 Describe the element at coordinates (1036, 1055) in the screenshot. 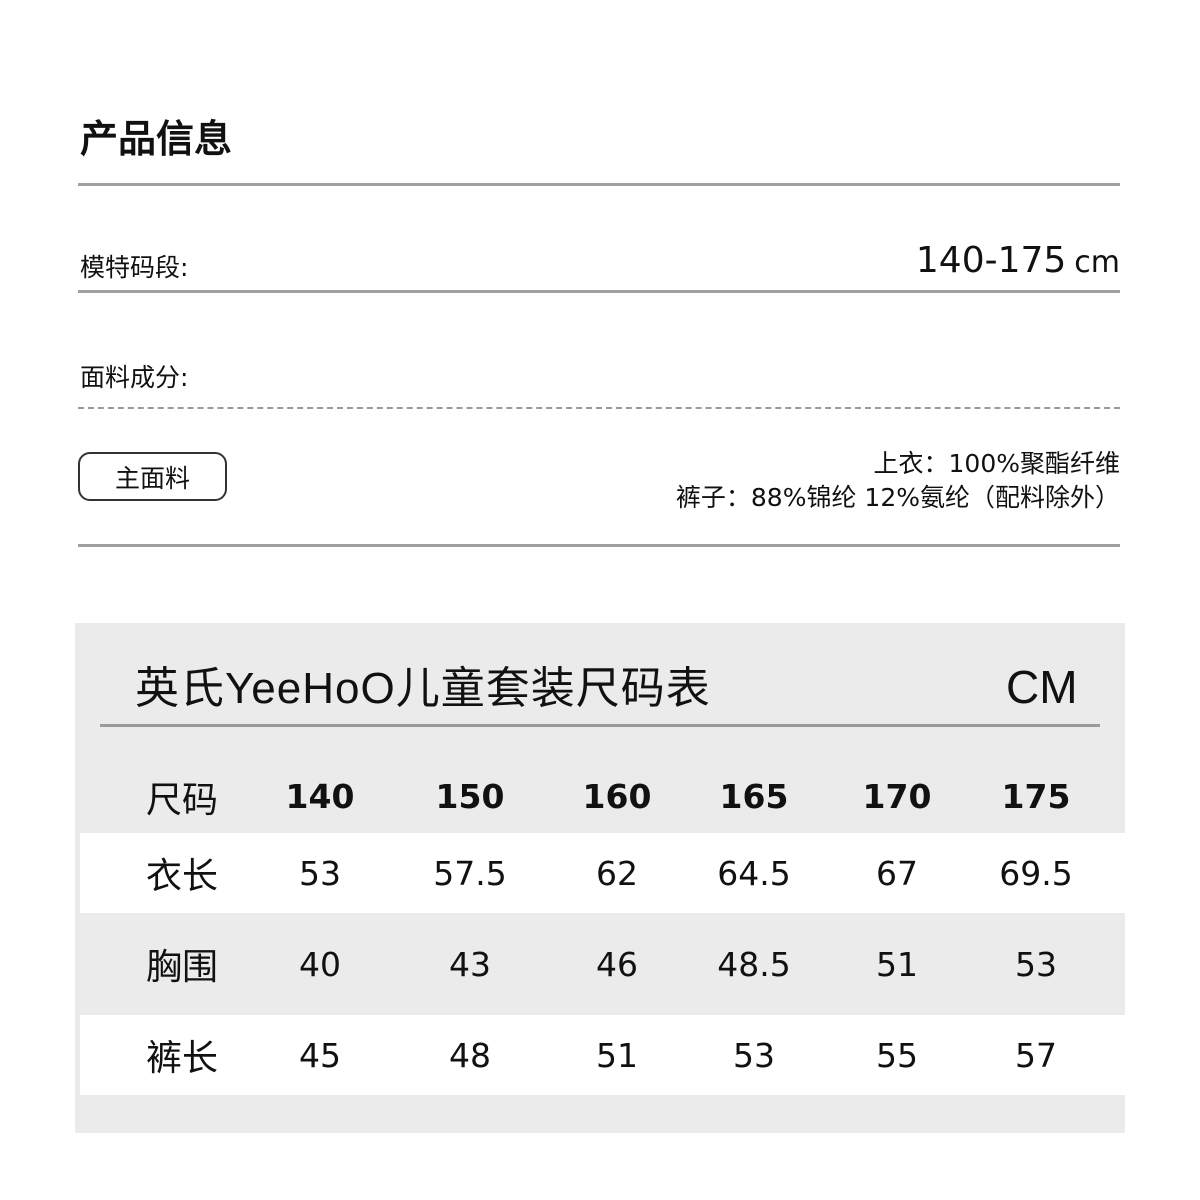

I see `table-cell: 57` at that location.